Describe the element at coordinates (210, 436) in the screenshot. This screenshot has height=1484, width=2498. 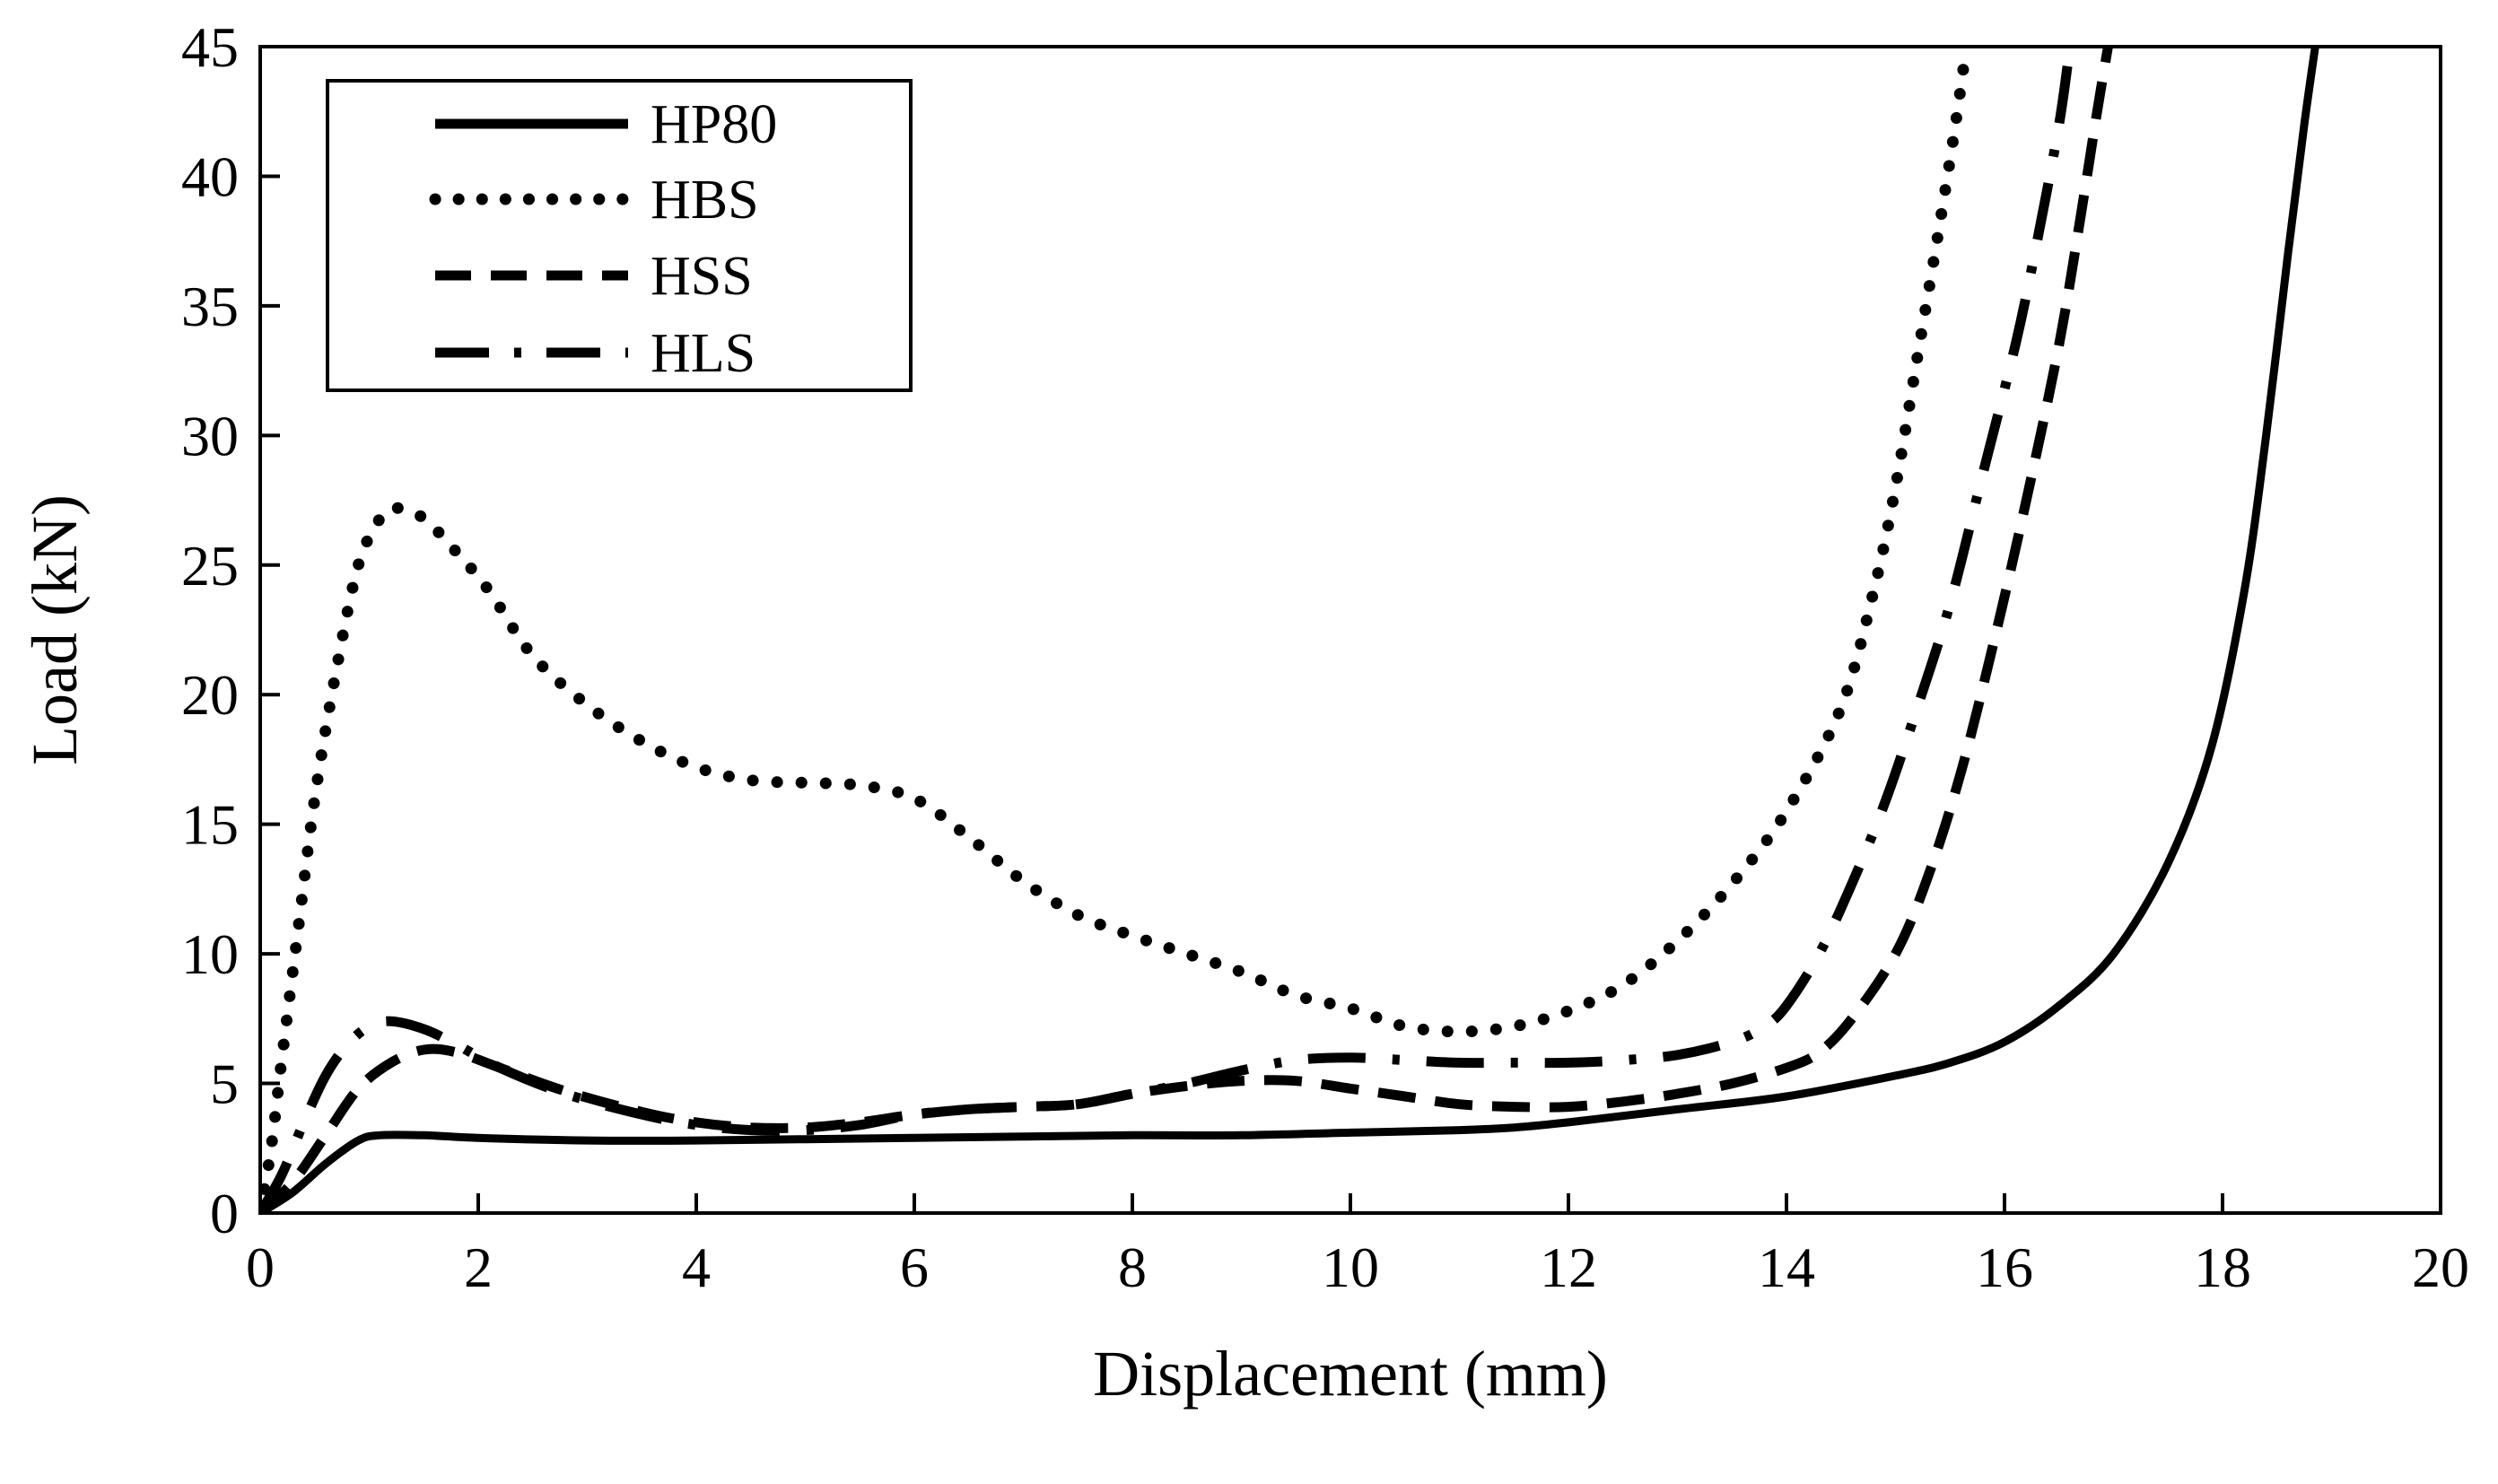
I see `y-tick-label: 30` at that location.